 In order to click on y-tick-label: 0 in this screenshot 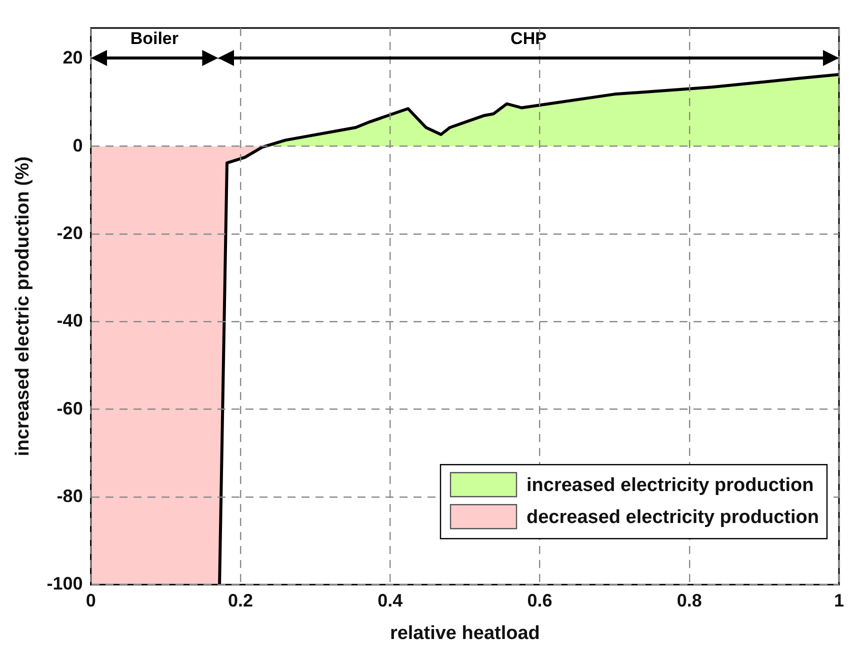, I will do `click(77, 145)`.